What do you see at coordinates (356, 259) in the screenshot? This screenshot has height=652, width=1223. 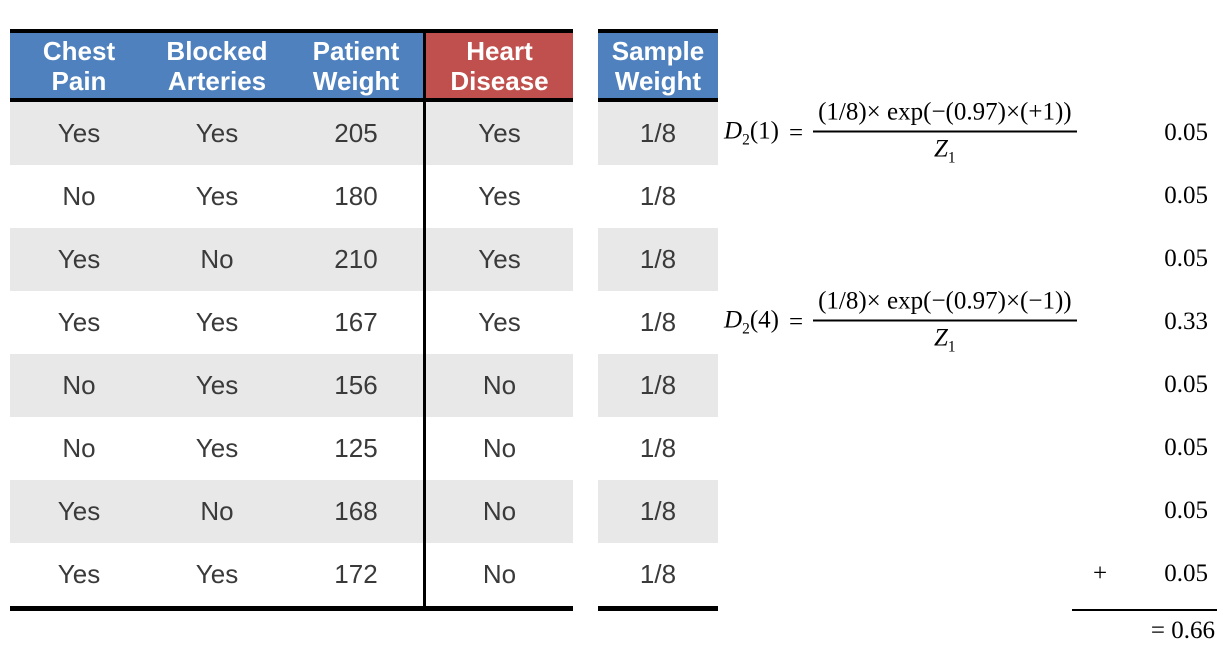 I see `cell-patient-weight: 210` at bounding box center [356, 259].